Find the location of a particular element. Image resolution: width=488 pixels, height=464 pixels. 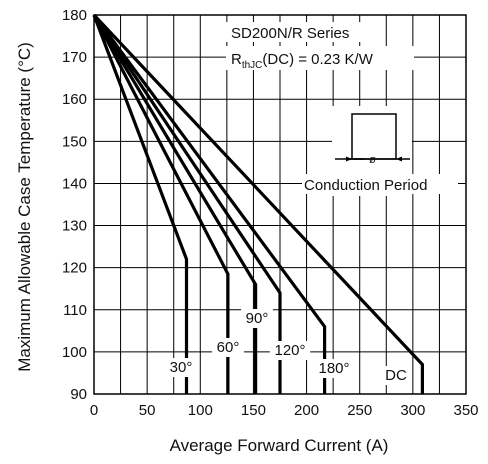

rth-label: RthJC(DC) = 0.23 K/W is located at coordinates (302, 61).